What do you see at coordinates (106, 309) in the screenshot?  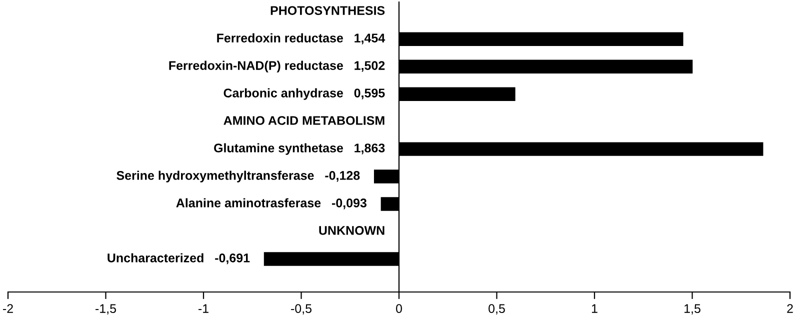 I see `x-tick-label: -1,5` at bounding box center [106, 309].